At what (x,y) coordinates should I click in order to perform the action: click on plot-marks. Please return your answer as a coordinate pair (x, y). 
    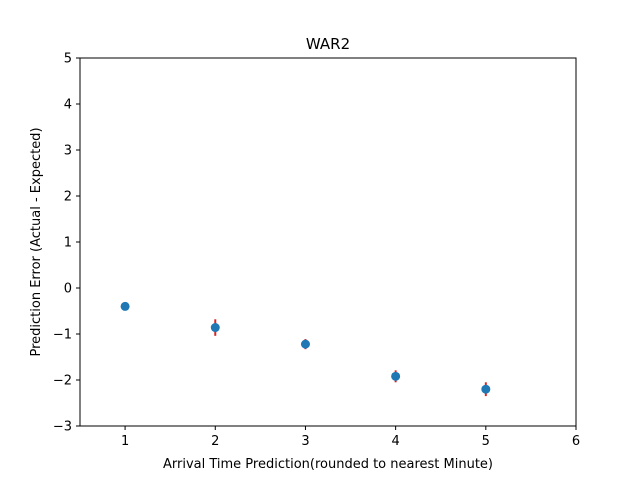
    Looking at the image, I should click on (305, 349).